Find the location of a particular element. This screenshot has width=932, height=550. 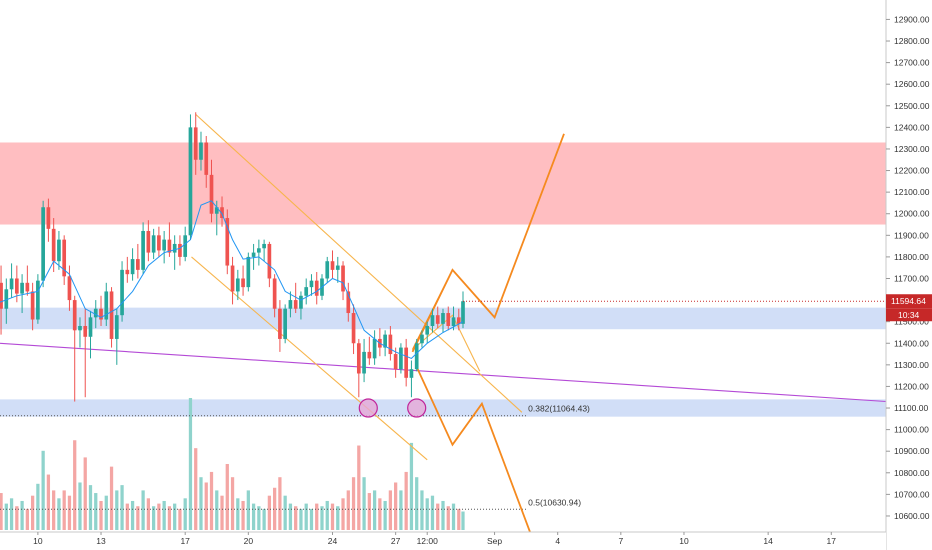

projection-down-path is located at coordinates (475, 455).